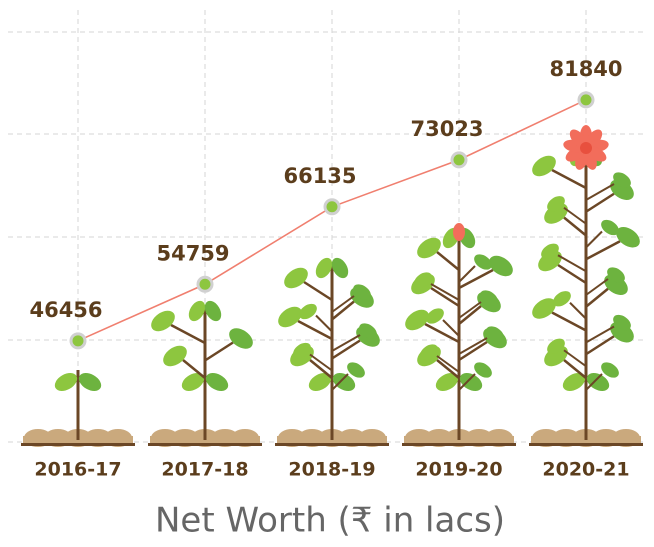  Describe the element at coordinates (204, 470) in the screenshot. I see `x-tick-label: 2017-18` at that location.